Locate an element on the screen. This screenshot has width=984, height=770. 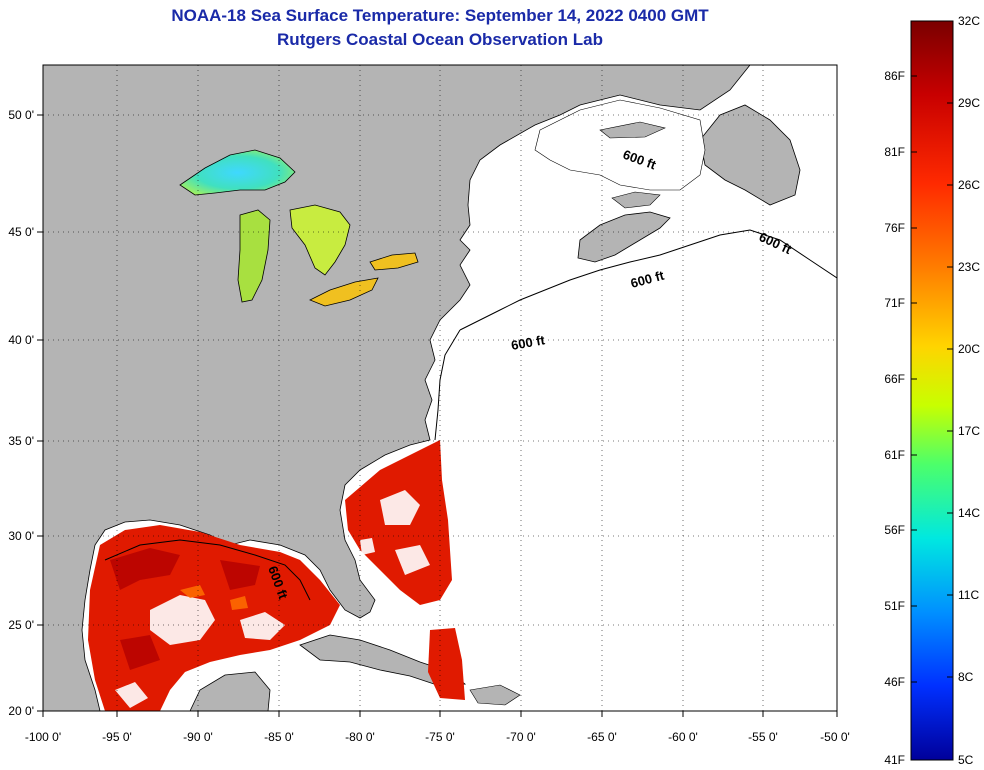
celsius-label: 23C is located at coordinates (969, 267).